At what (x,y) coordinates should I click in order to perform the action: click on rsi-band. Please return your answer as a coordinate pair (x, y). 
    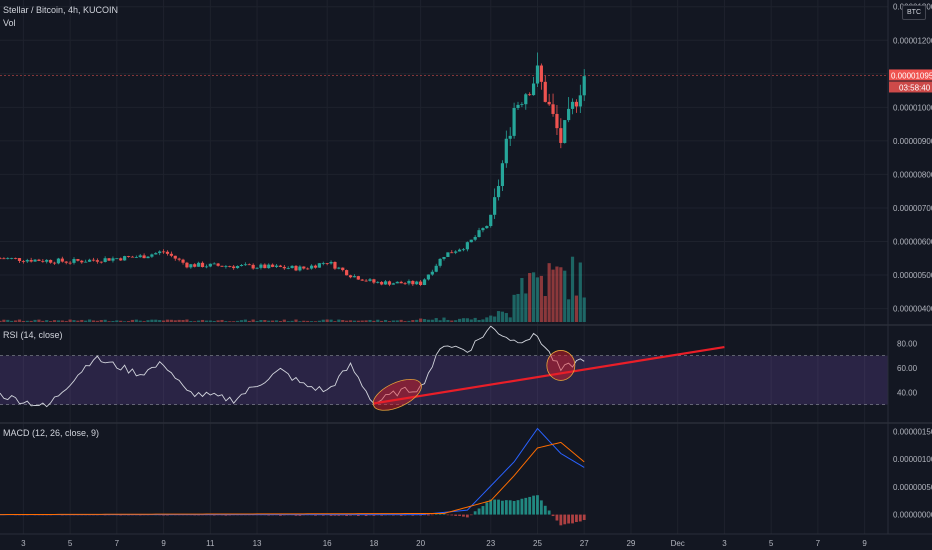
    Looking at the image, I should click on (444, 380).